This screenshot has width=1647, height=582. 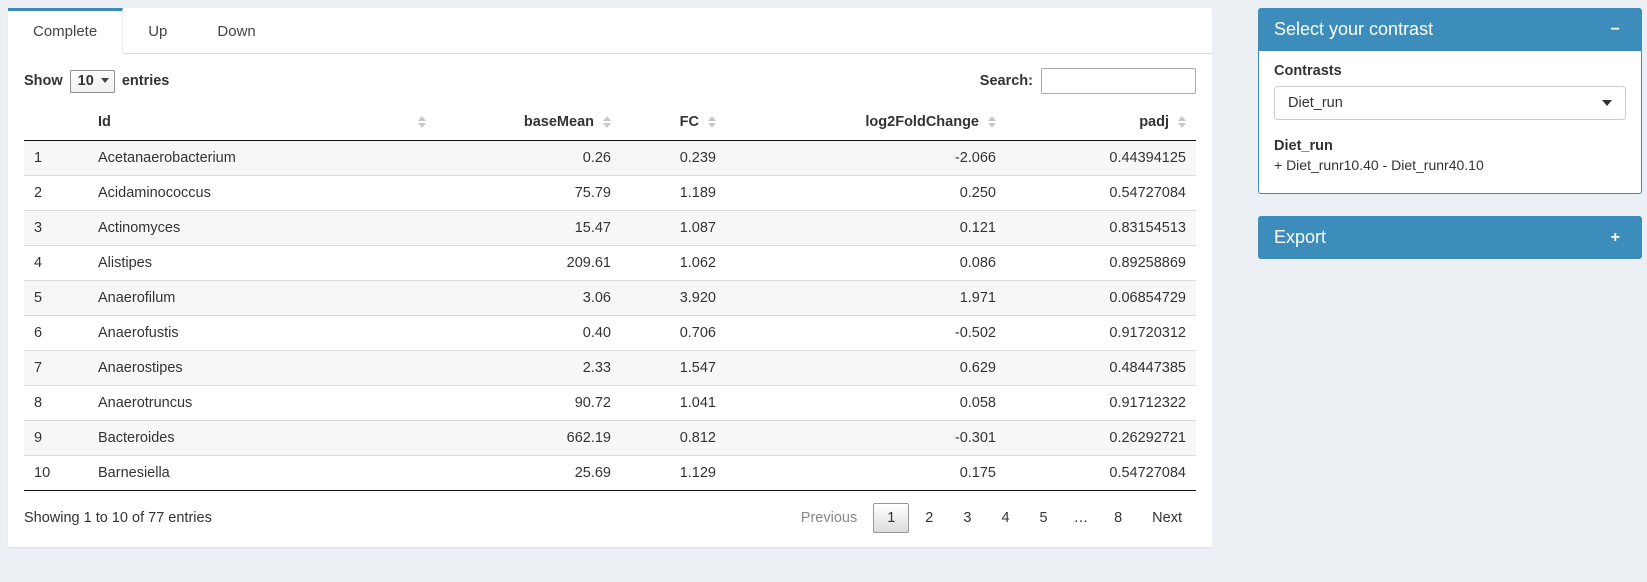 What do you see at coordinates (1101, 123) in the screenshot?
I see `col-header-padj: padj` at bounding box center [1101, 123].